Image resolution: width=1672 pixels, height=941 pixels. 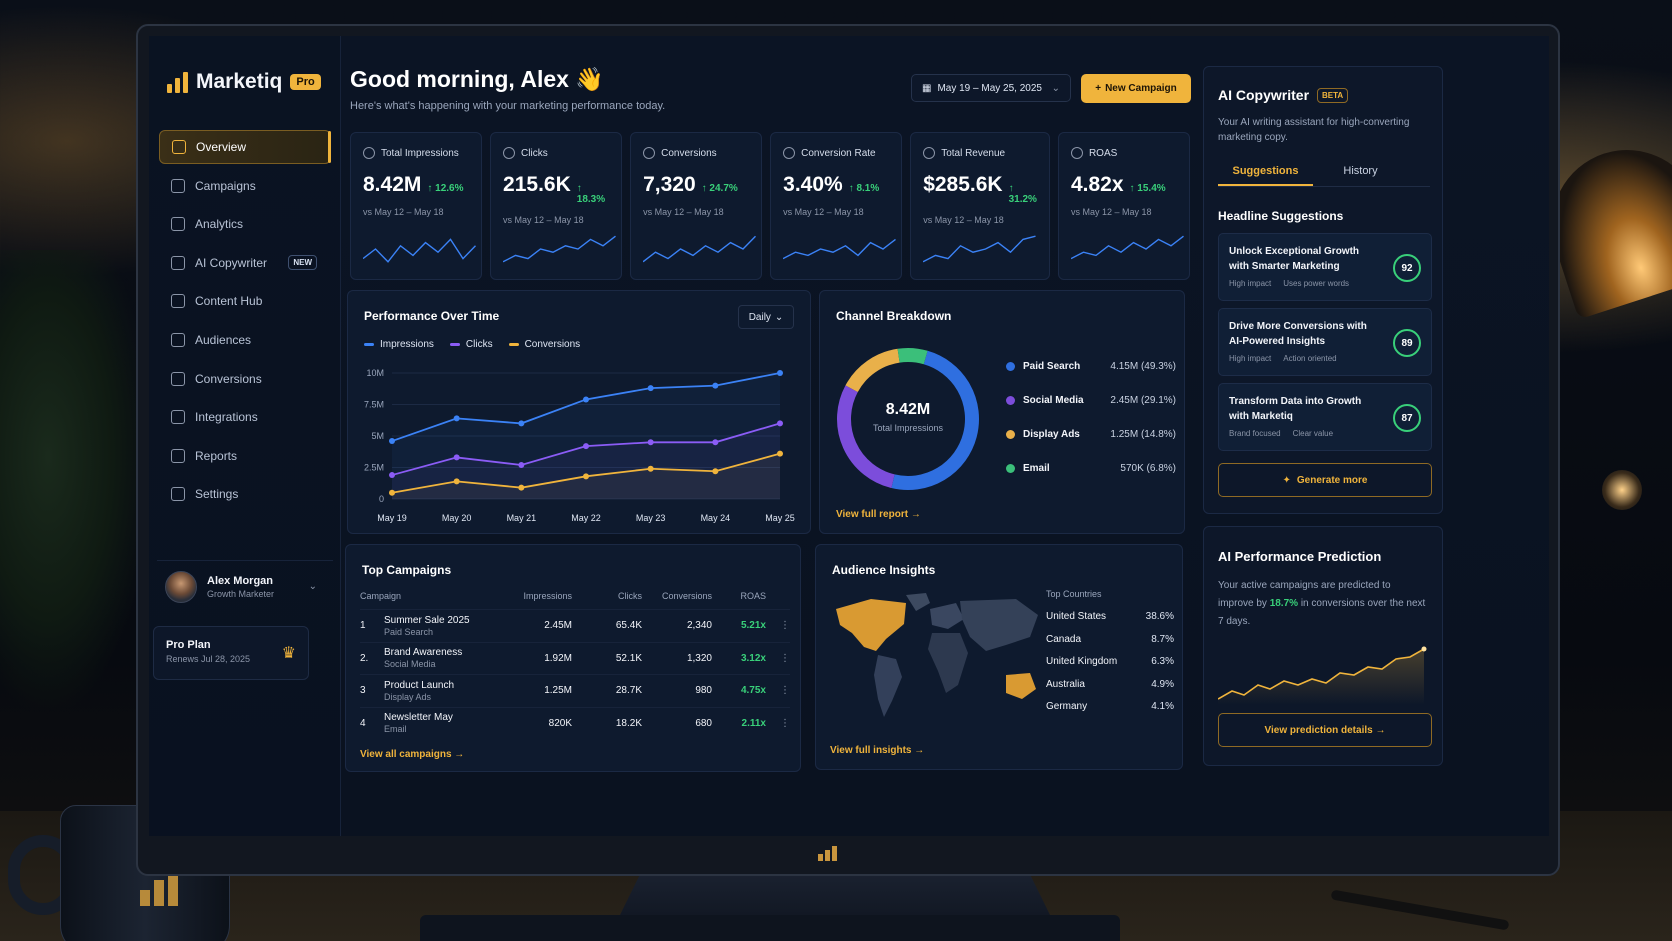 I want to click on channel-donut-chart, so click(x=908, y=419).